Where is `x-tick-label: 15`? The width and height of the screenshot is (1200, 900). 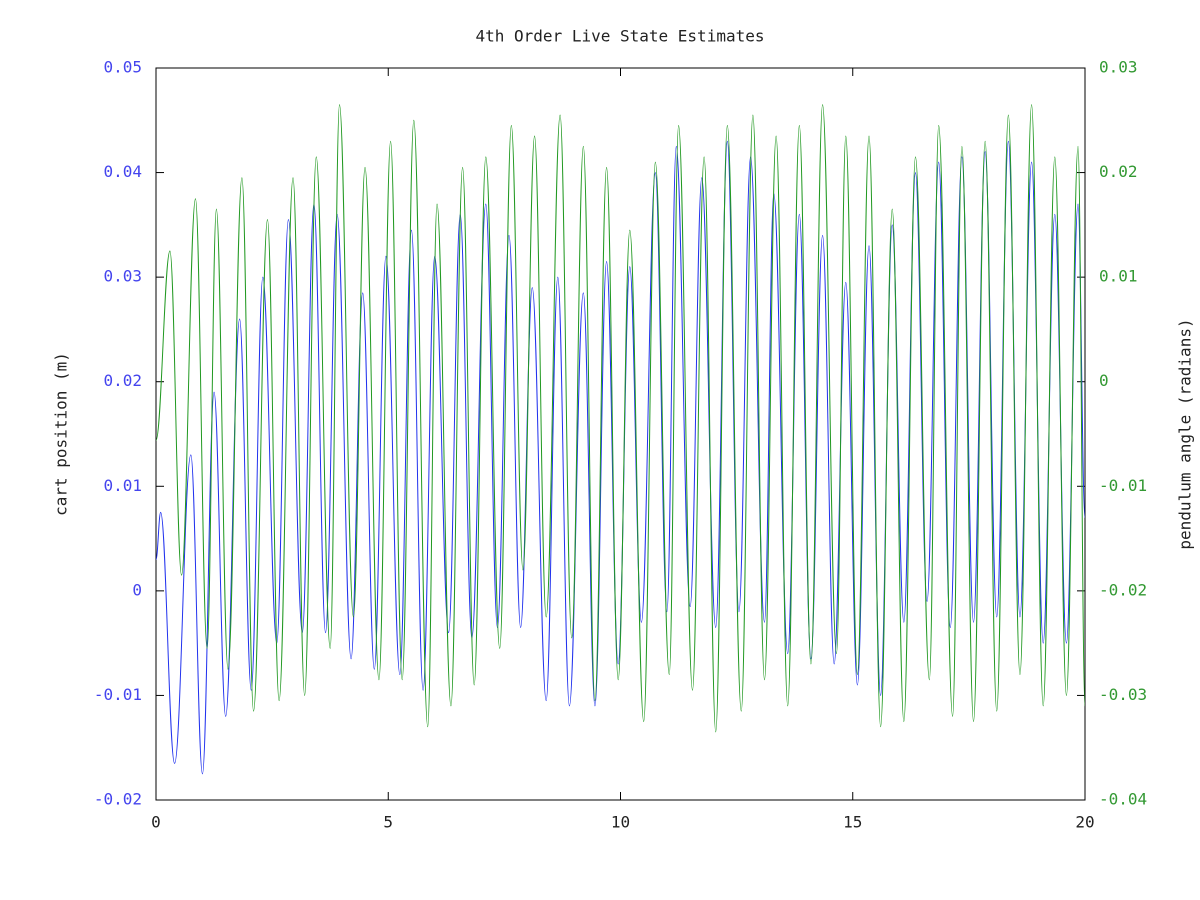 x-tick-label: 15 is located at coordinates (852, 822).